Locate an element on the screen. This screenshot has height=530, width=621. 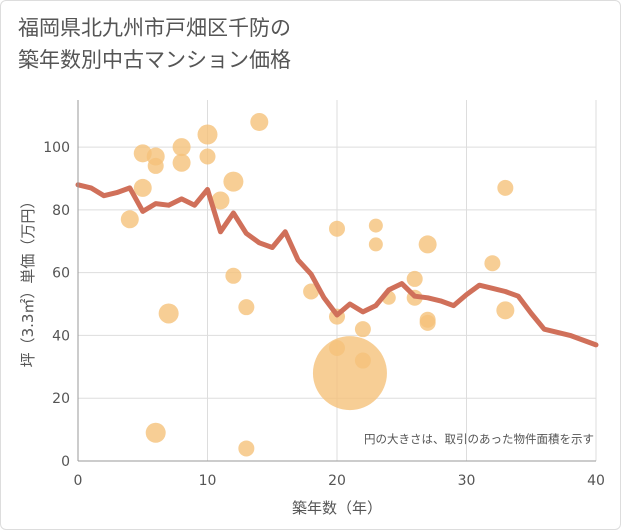
y-tick-label: 80 is located at coordinates (61, 211).